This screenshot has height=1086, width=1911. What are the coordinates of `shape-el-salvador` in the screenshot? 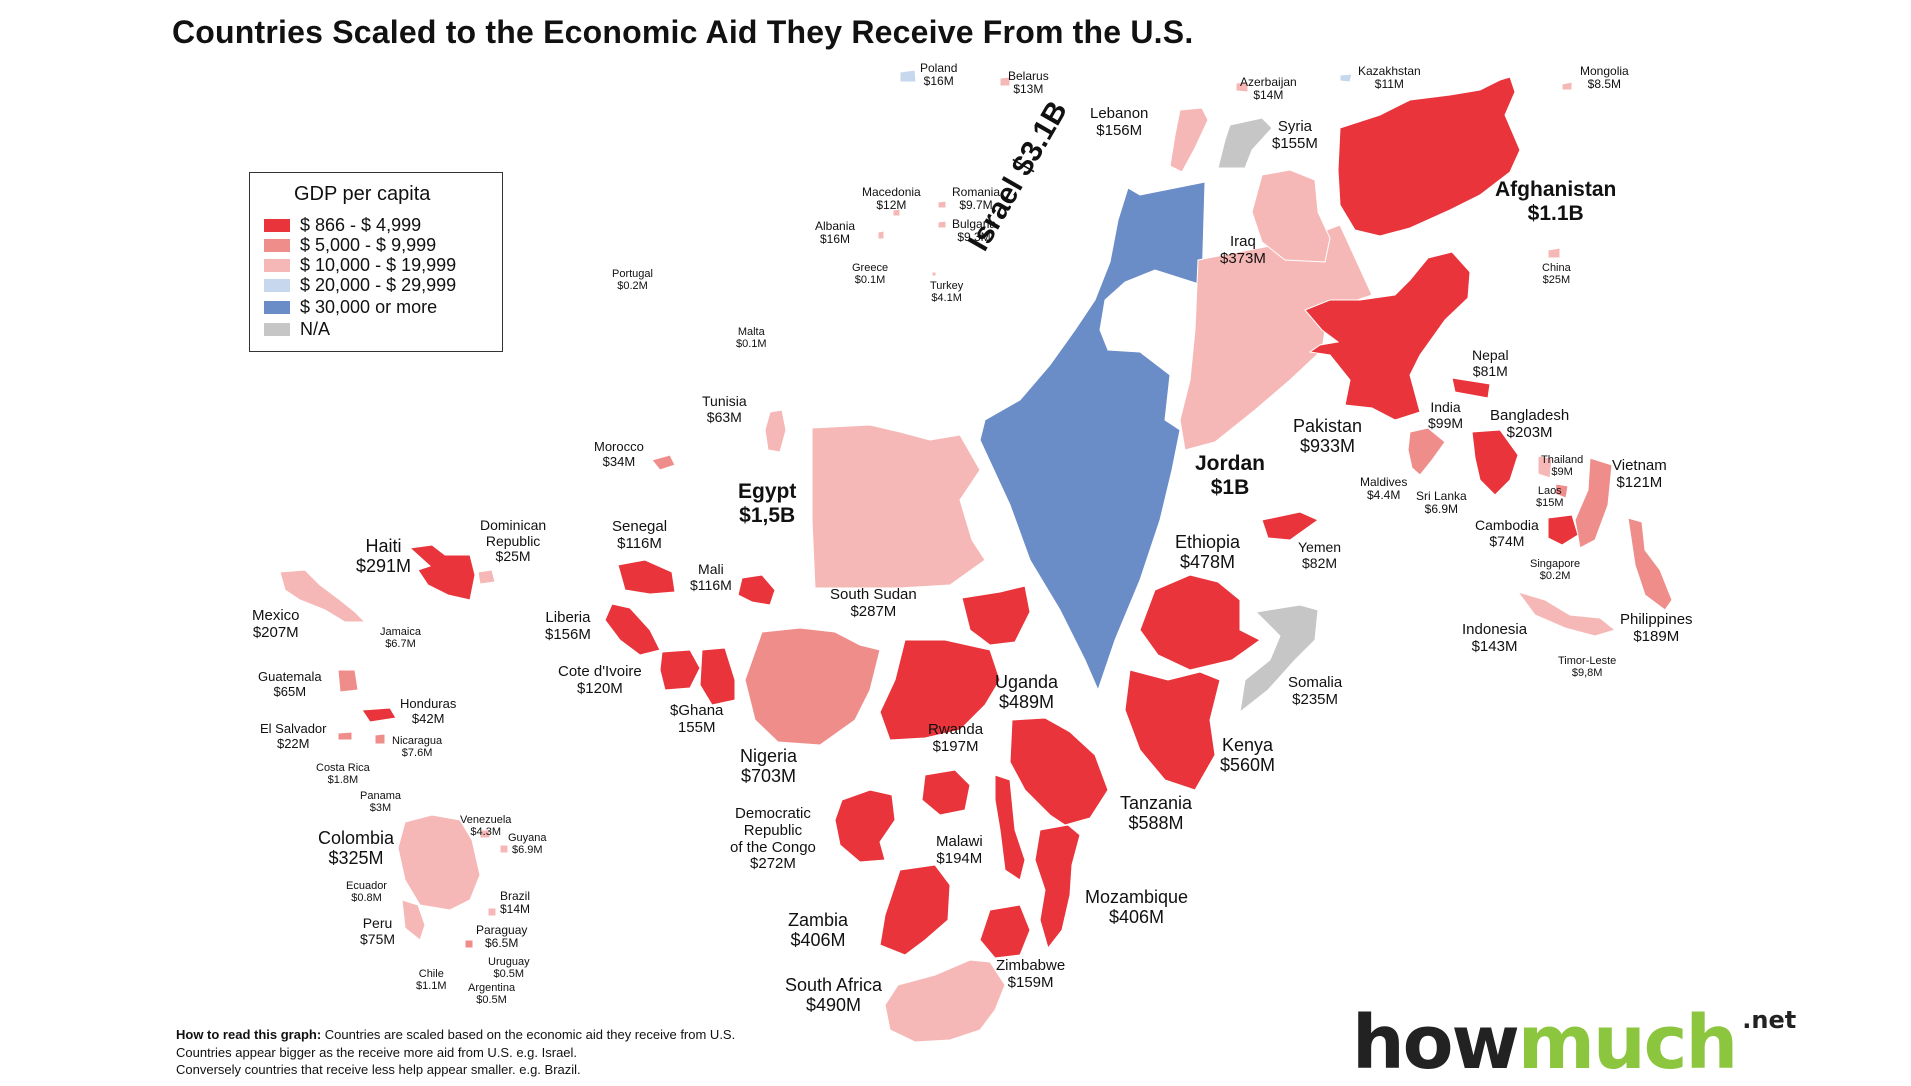 It's located at (345, 736).